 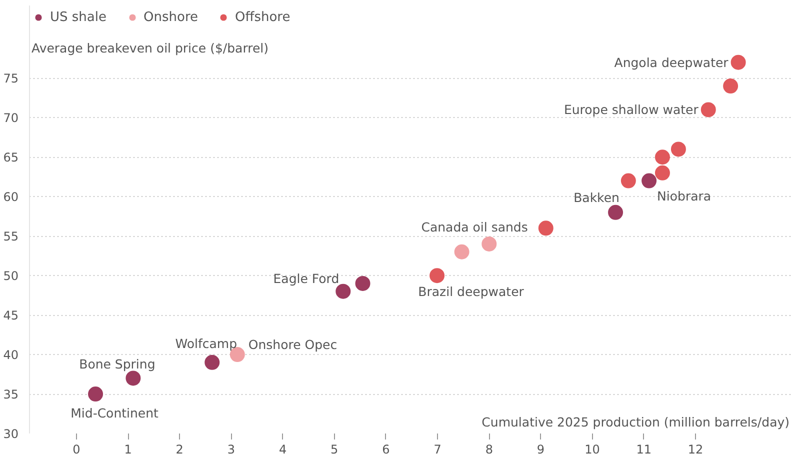 What do you see at coordinates (474, 227) in the screenshot?
I see `annotation: Canada oil sands` at bounding box center [474, 227].